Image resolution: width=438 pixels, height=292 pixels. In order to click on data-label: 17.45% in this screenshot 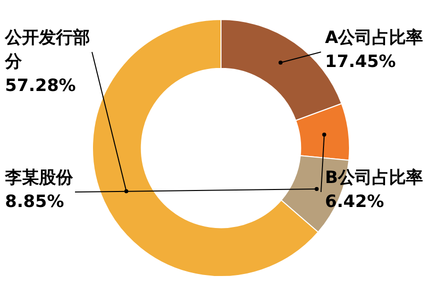, I will do `click(360, 62)`.